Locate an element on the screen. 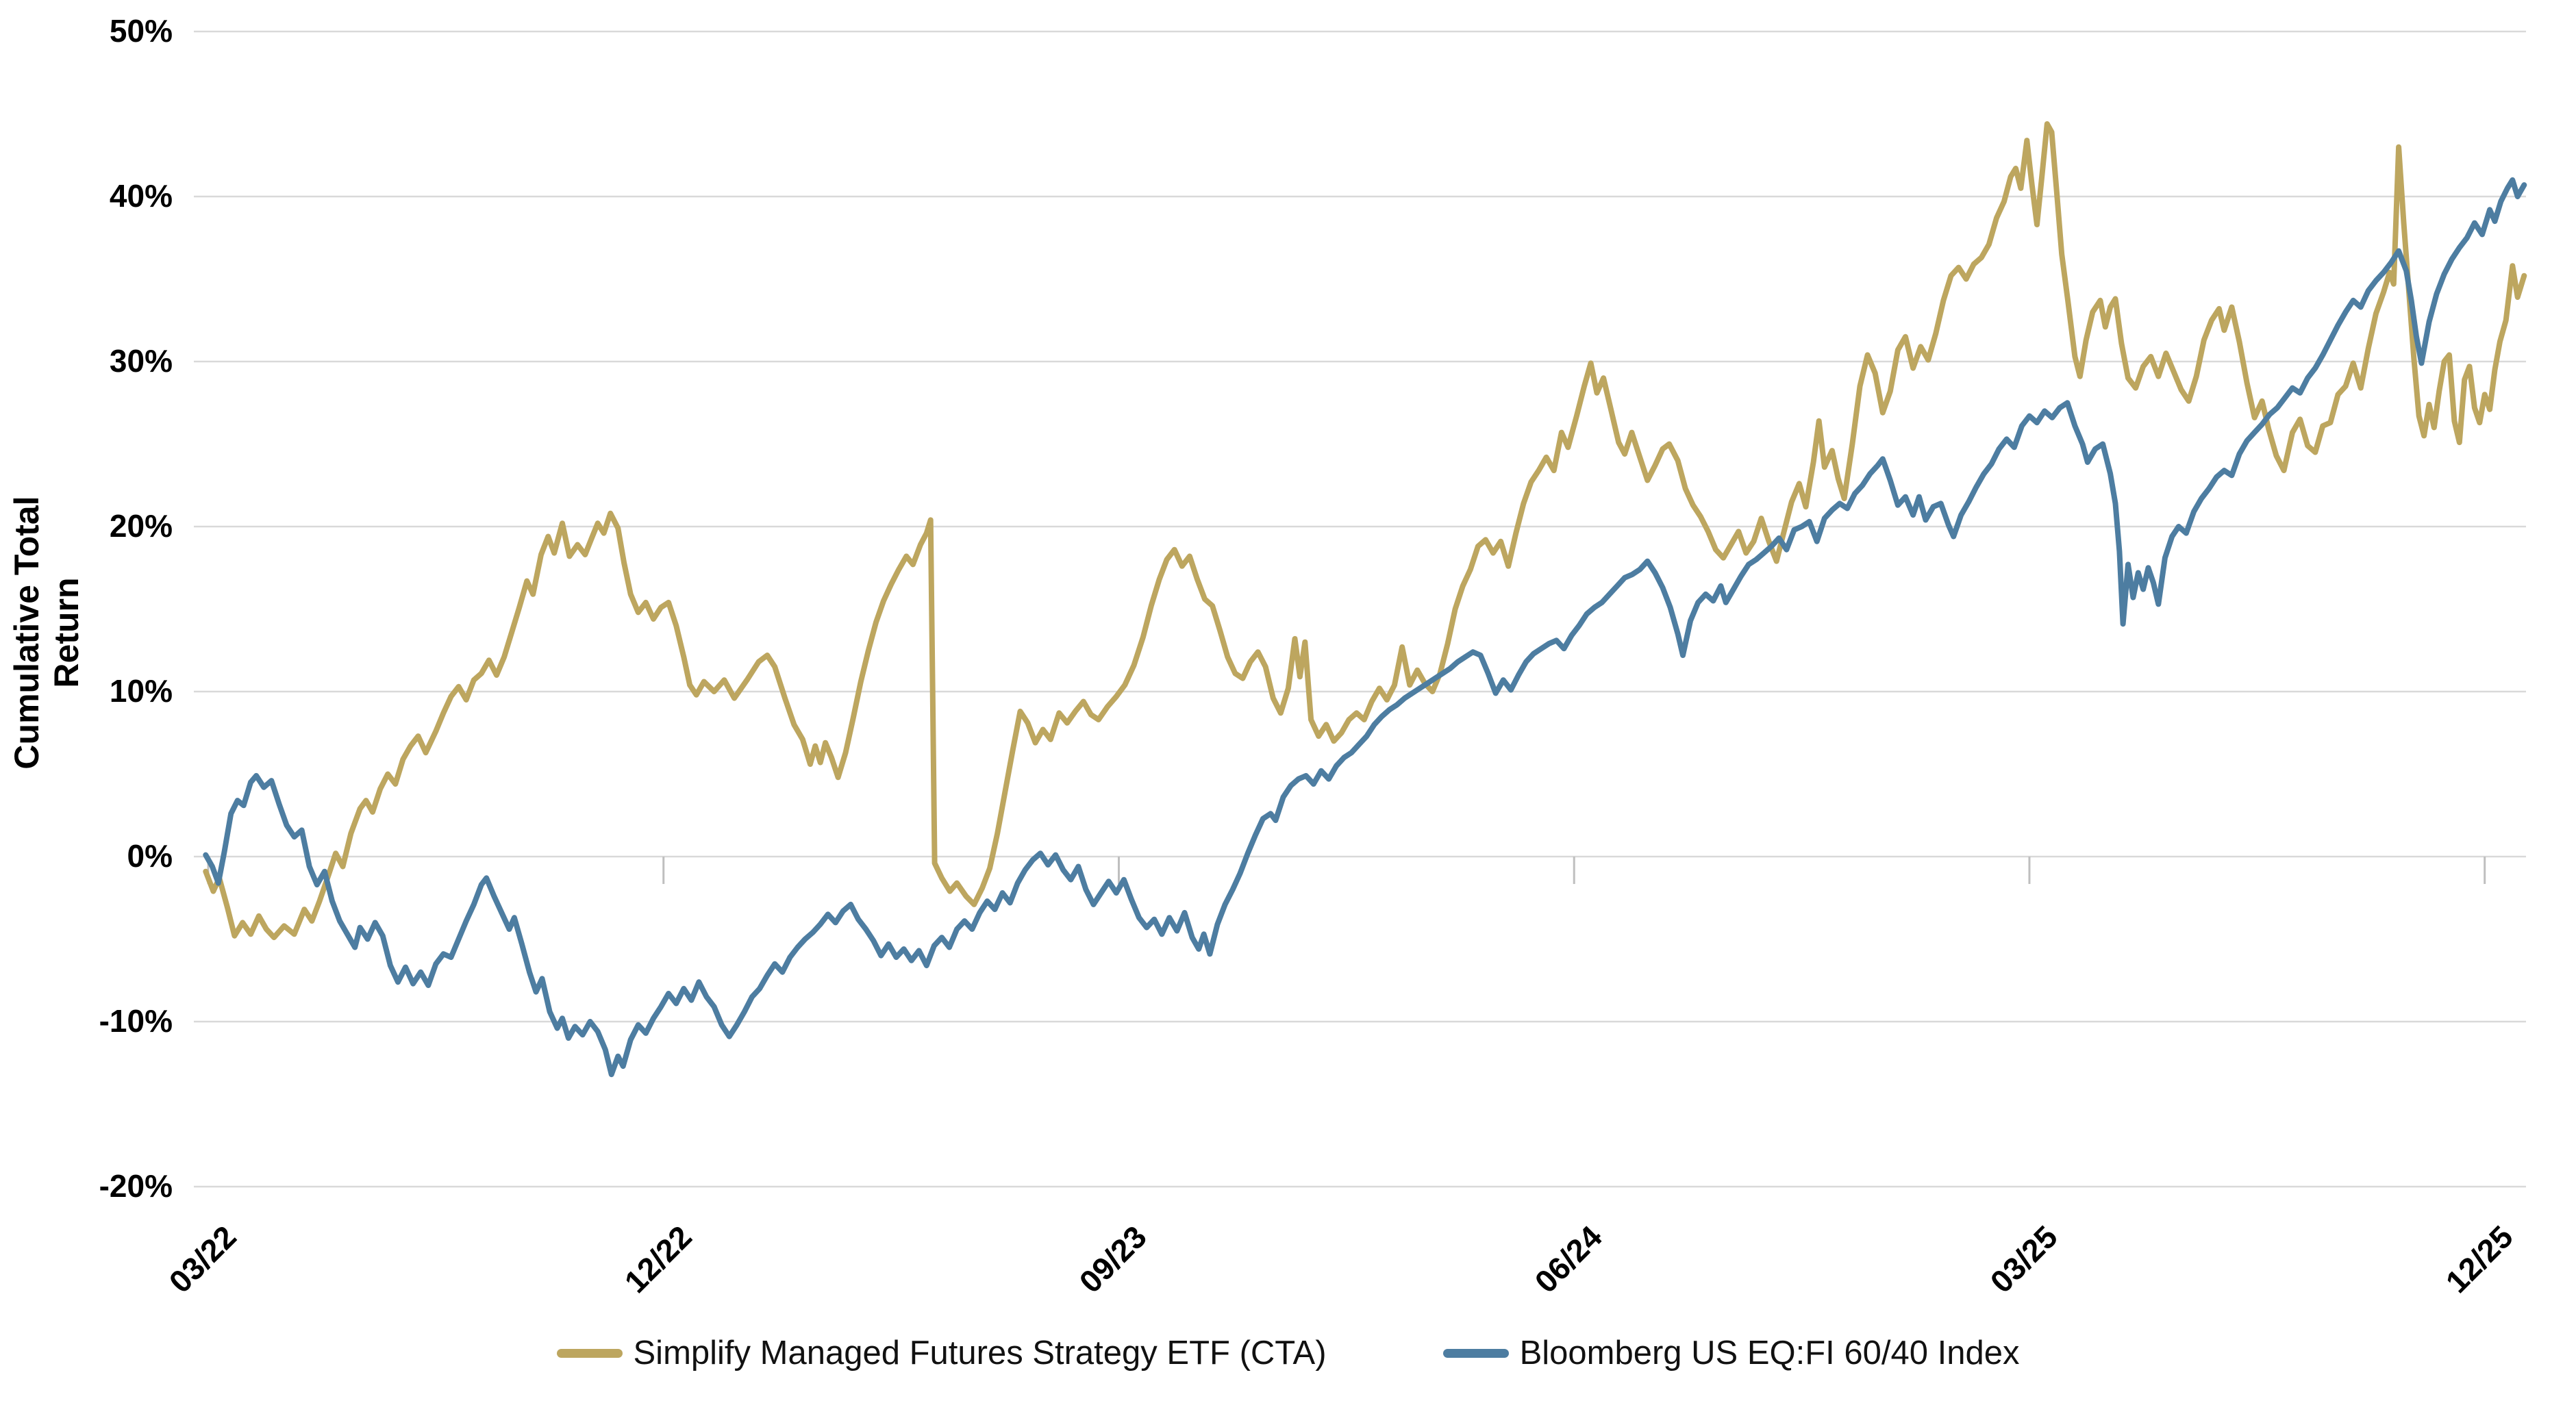 The width and height of the screenshot is (2576, 1403). y-tick-label: -10% is located at coordinates (136, 1021).